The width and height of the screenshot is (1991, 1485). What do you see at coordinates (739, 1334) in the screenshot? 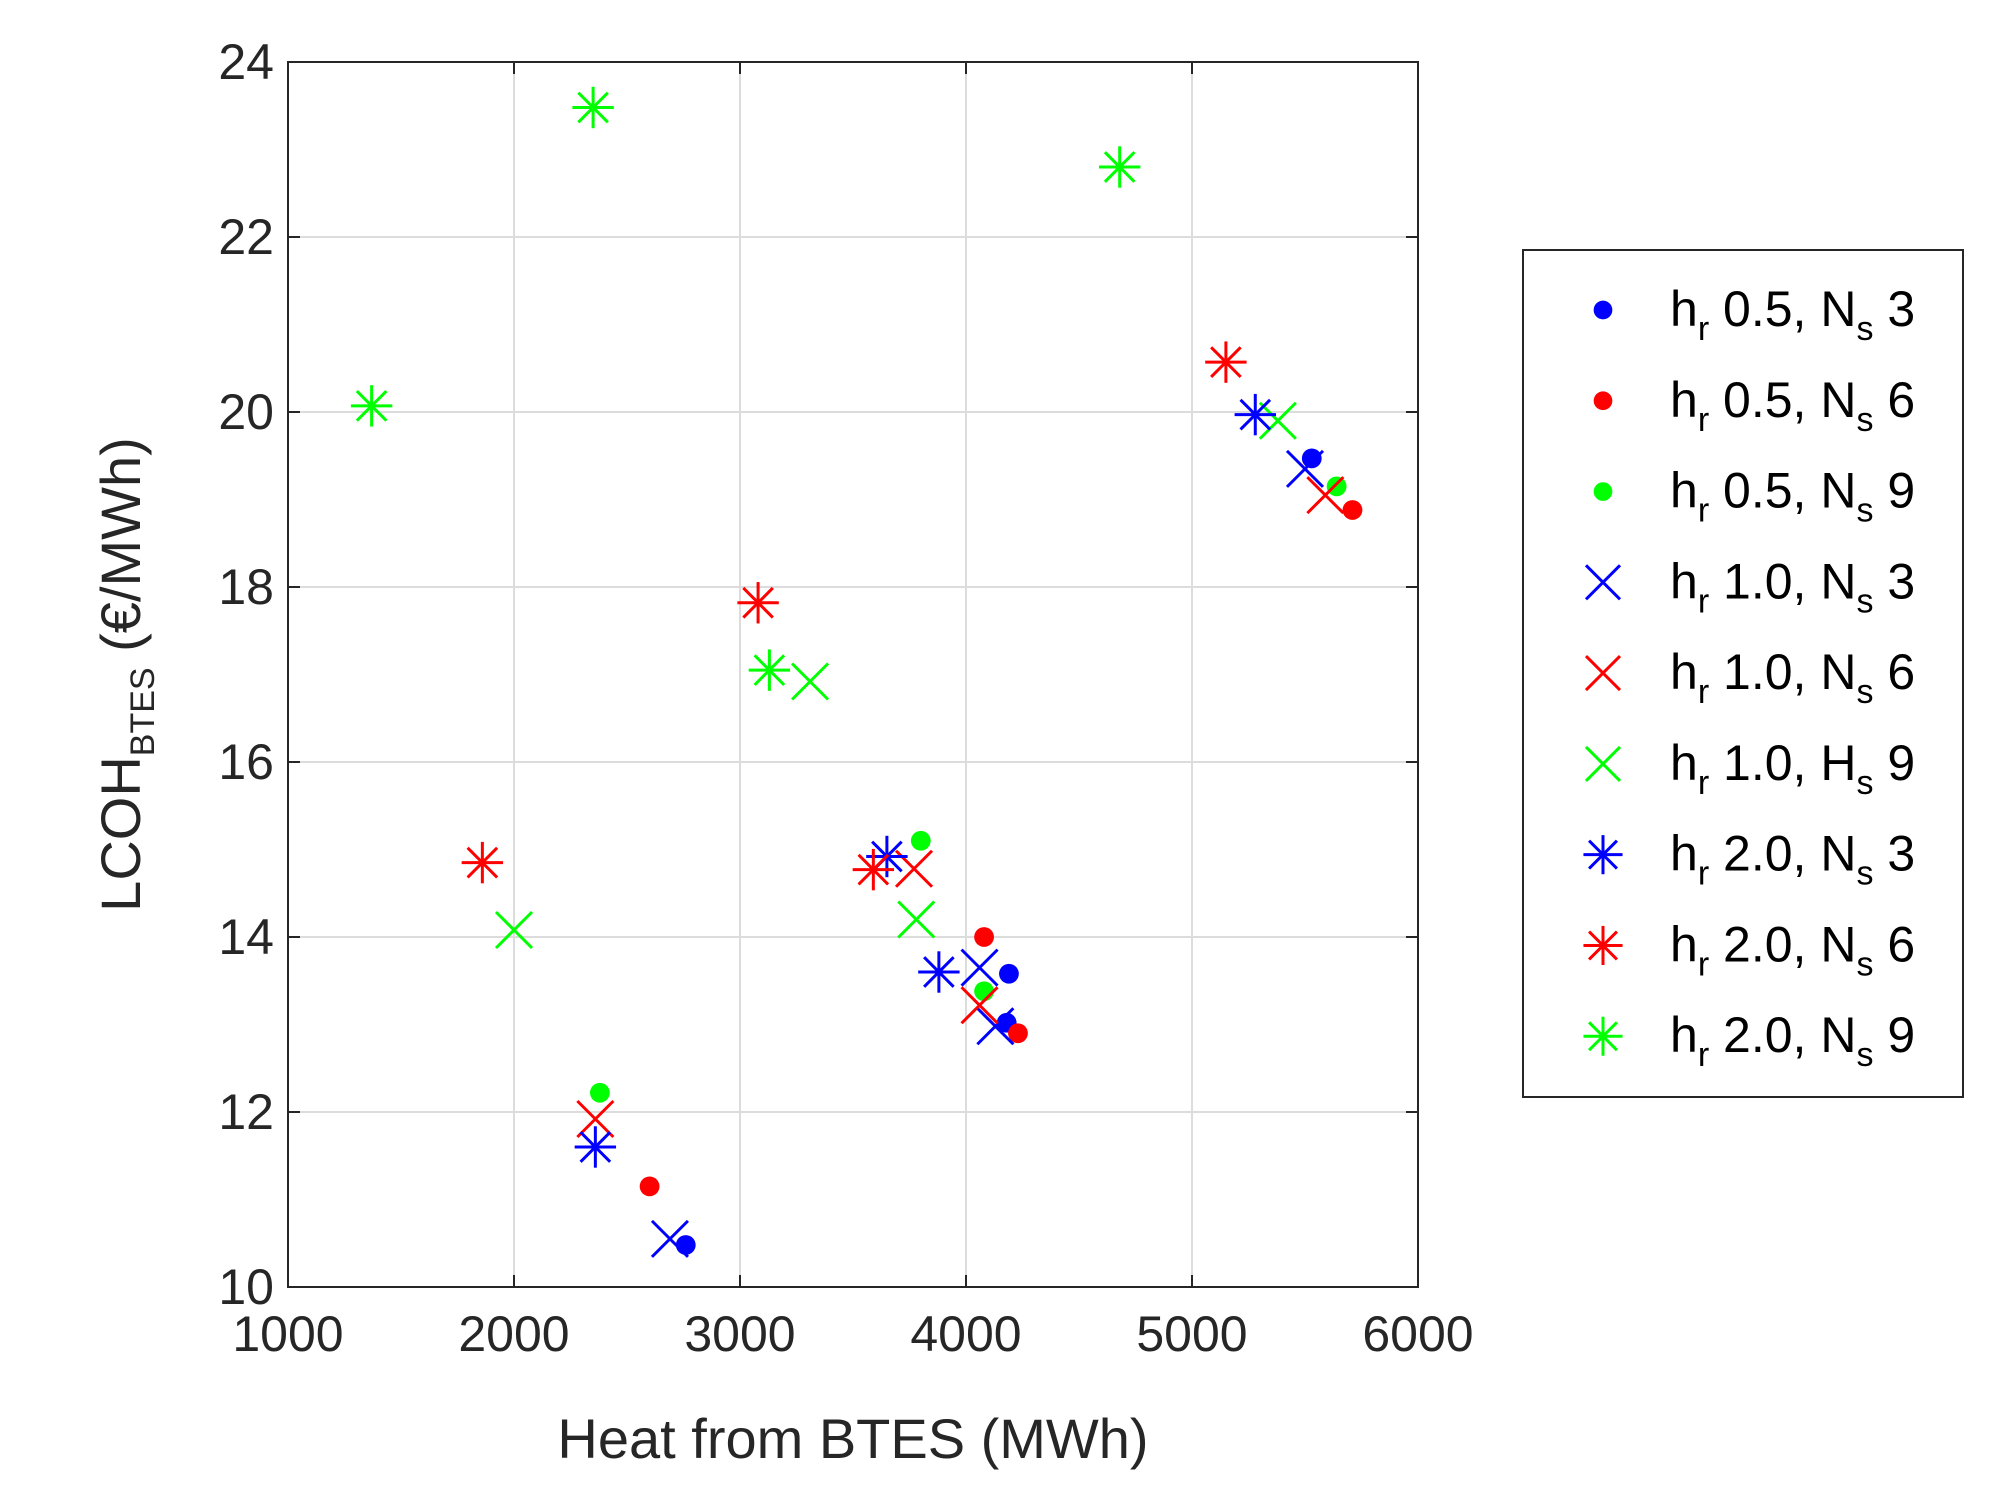
I see `x-tick-label: 3000` at bounding box center [739, 1334].